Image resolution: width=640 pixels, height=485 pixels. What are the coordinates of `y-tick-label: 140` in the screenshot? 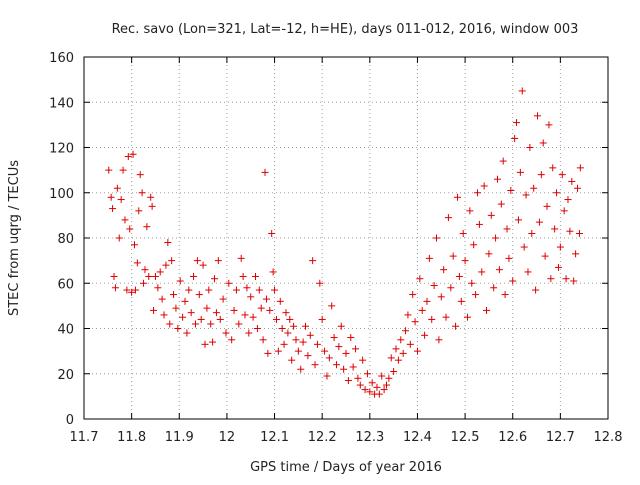 It's located at (61, 103).